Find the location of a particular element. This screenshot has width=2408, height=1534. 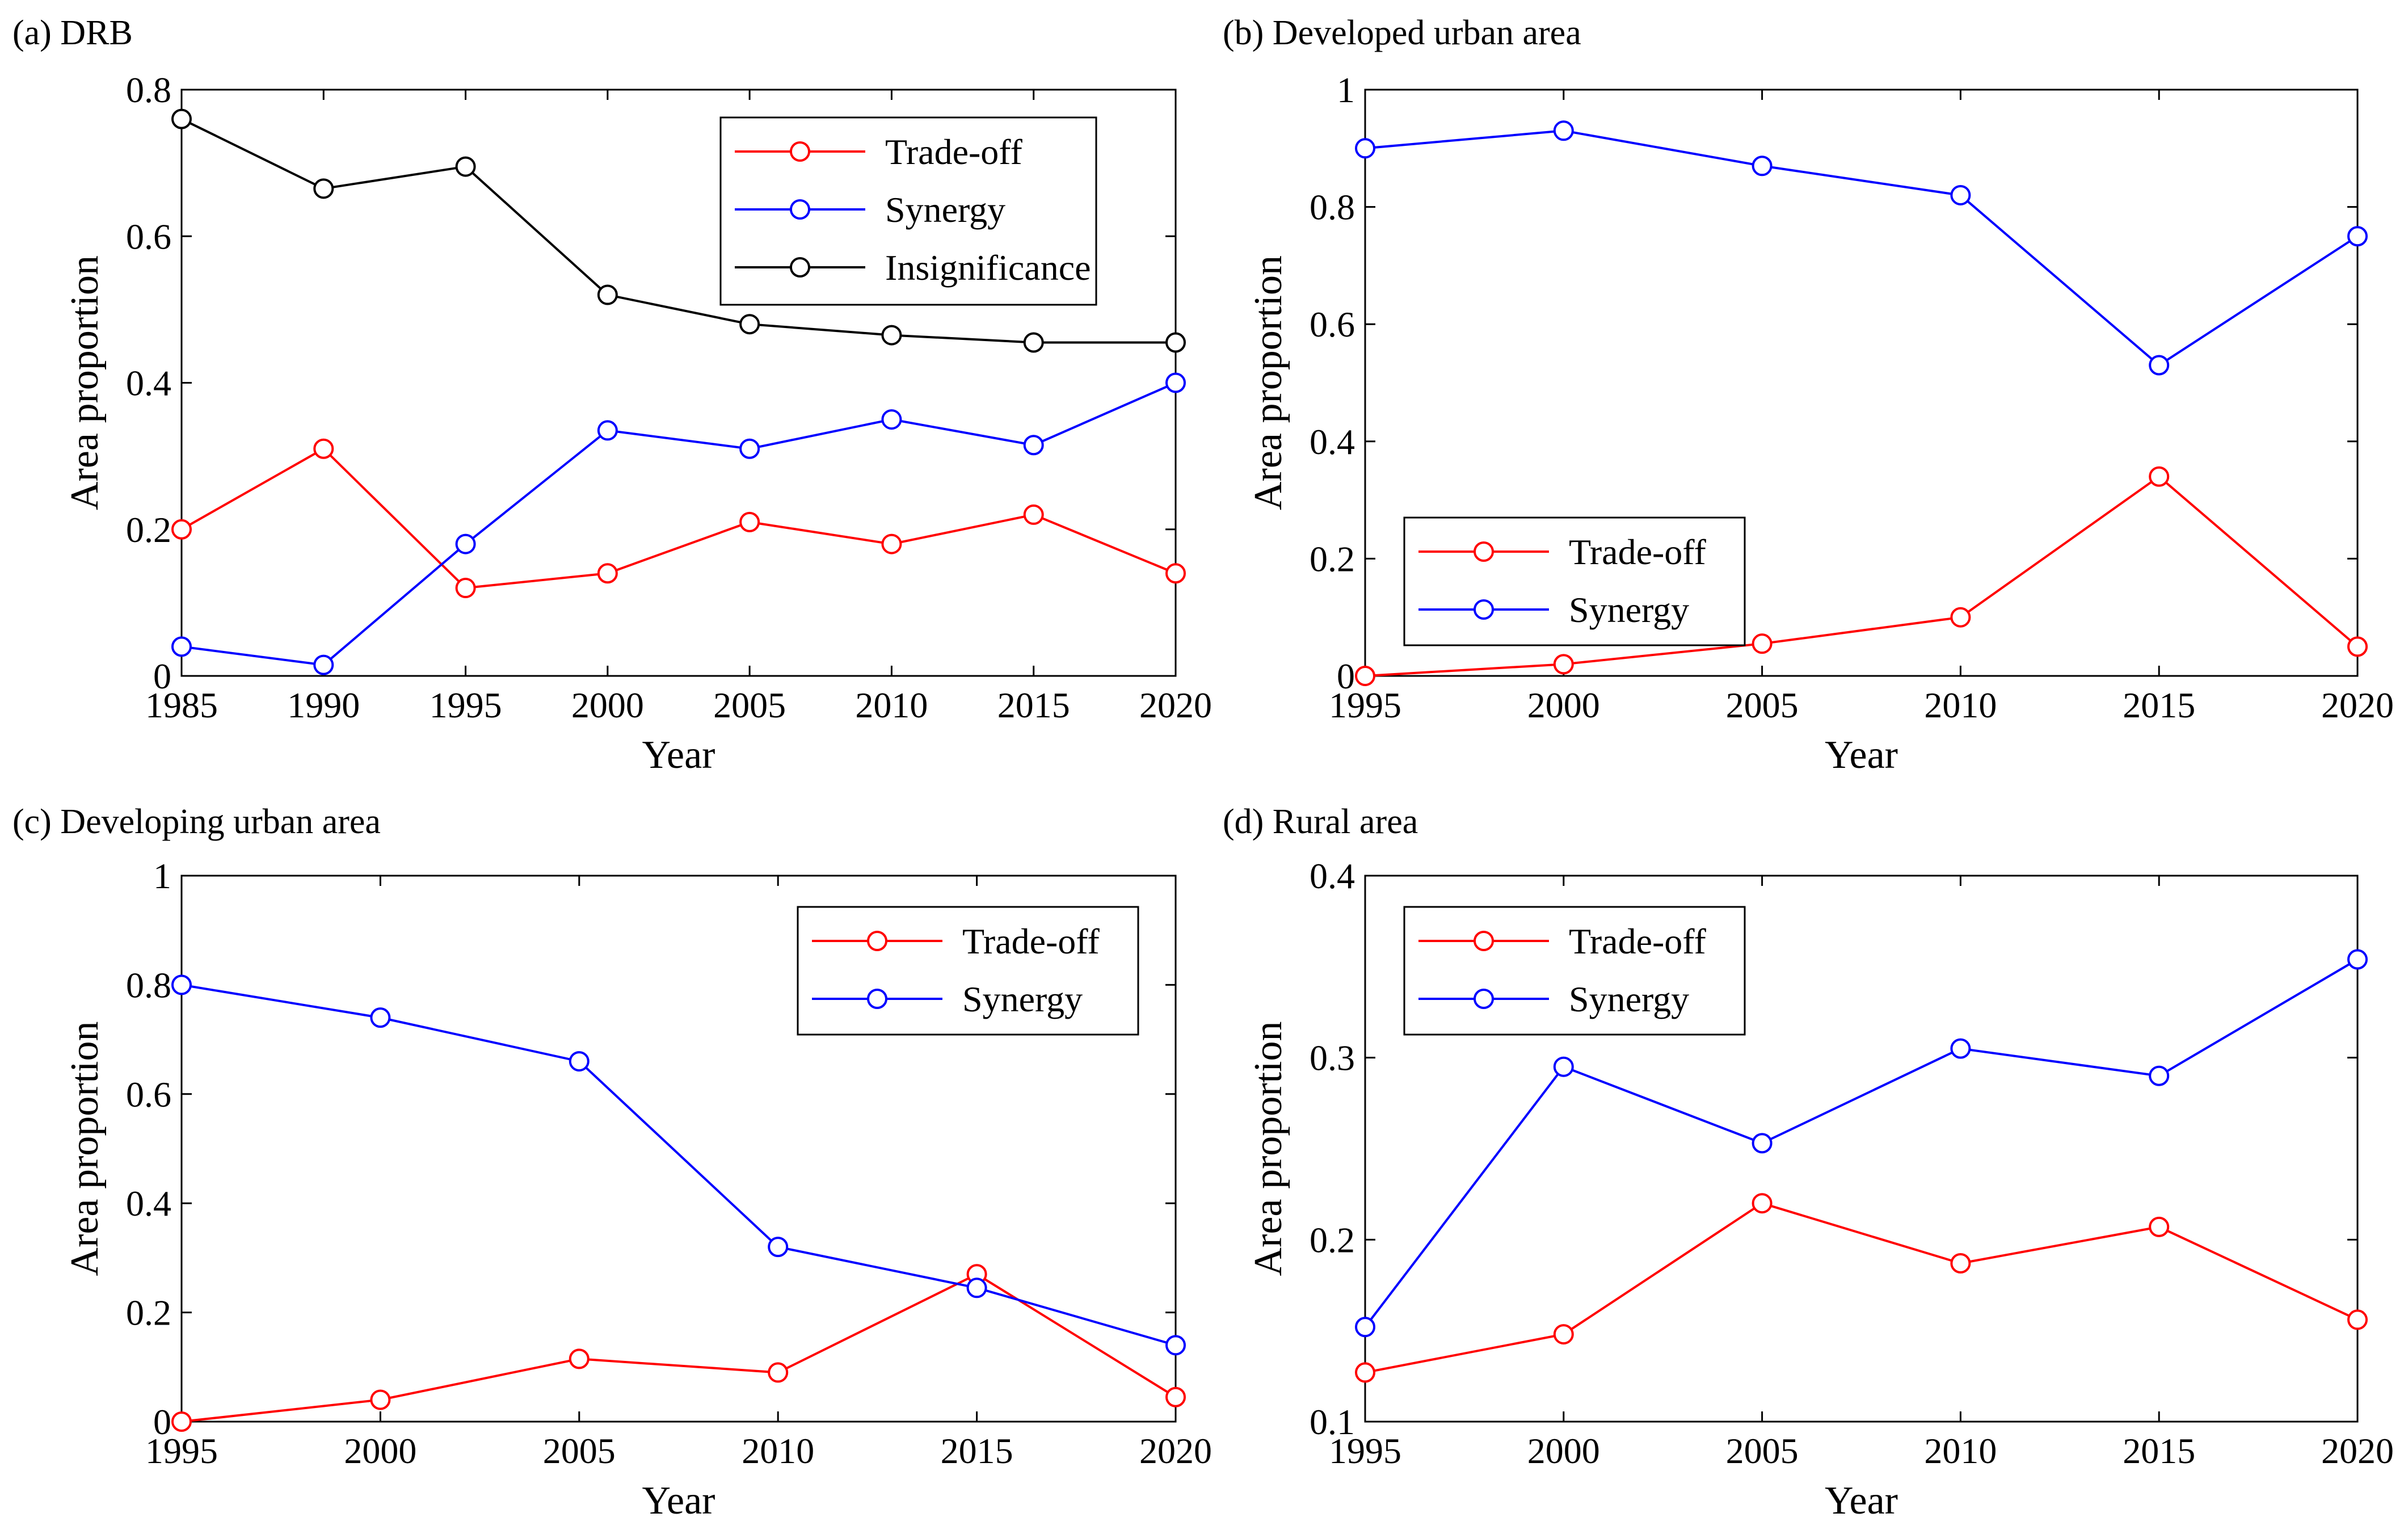

legend: Trade-off Synergy Insignificance is located at coordinates (908, 211).